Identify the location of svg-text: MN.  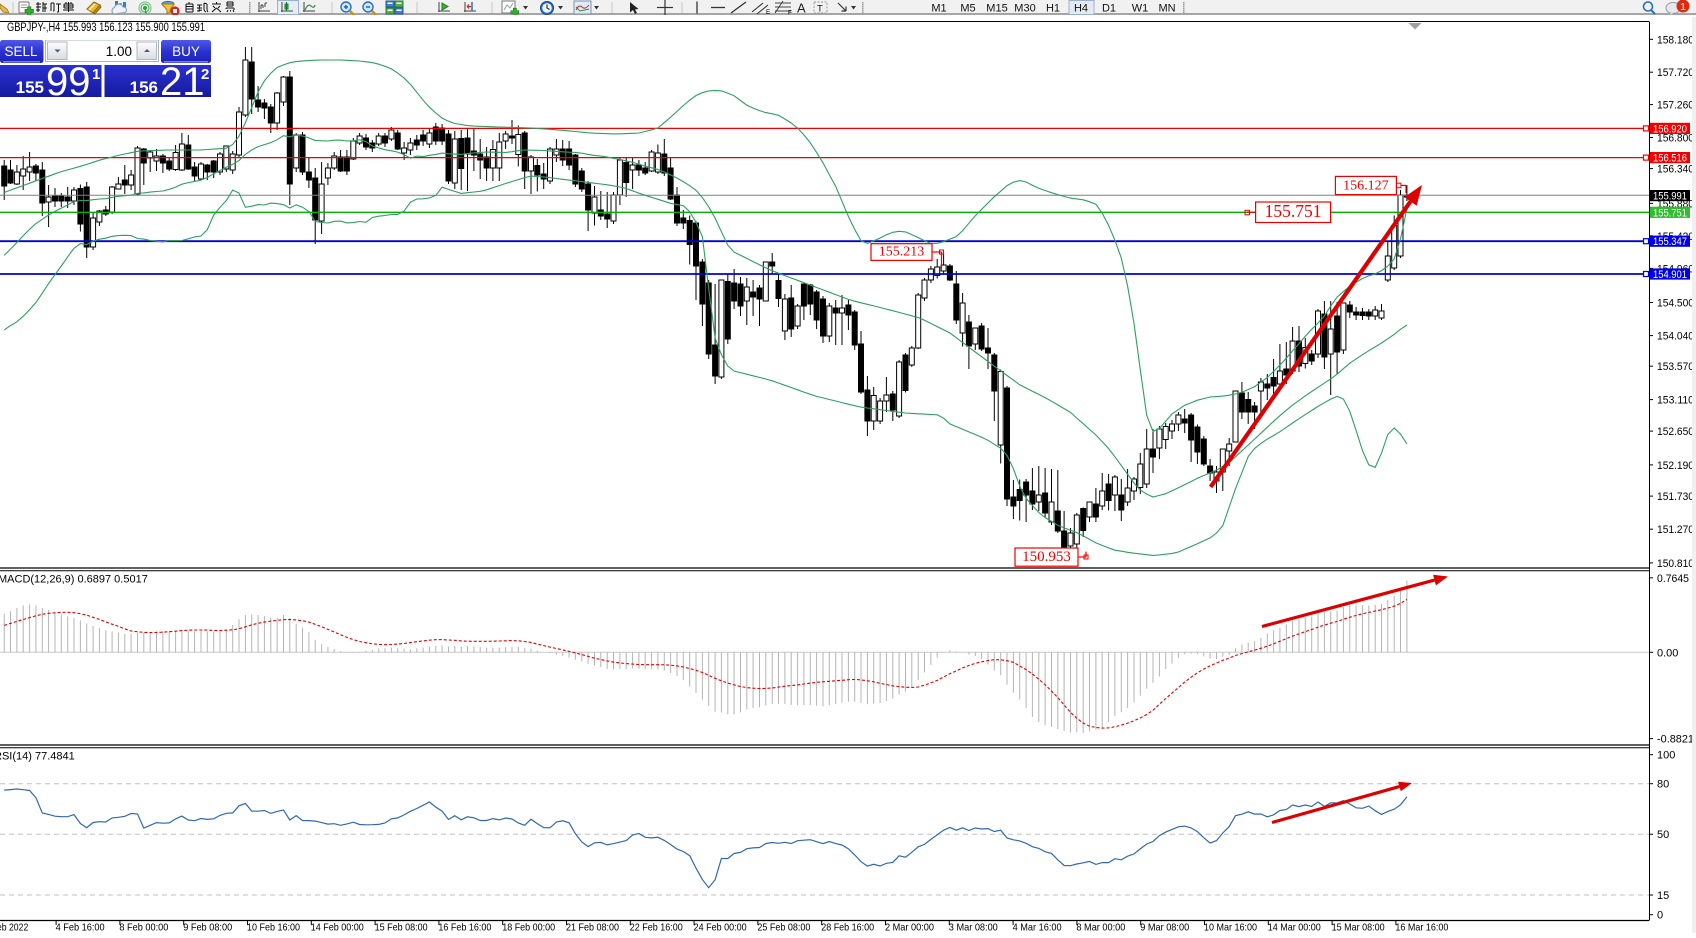
(1166, 9).